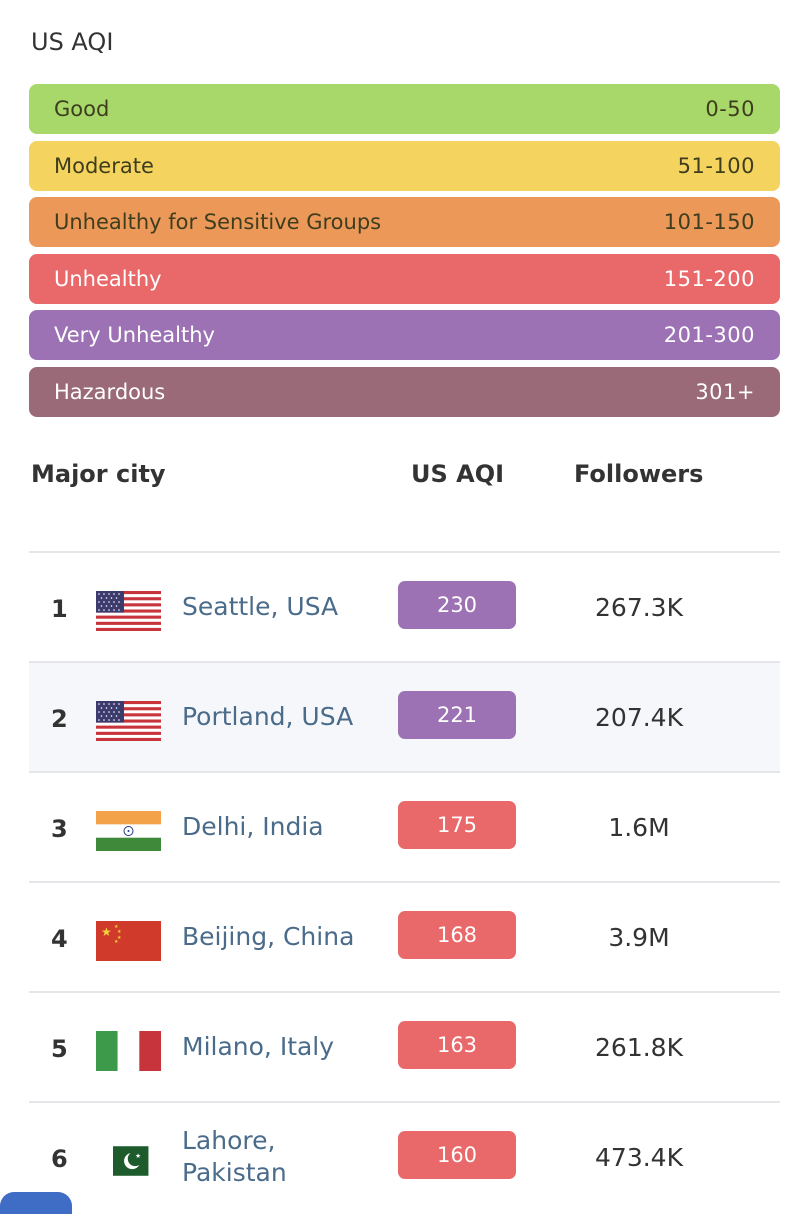 The width and height of the screenshot is (809, 1214). I want to click on table-row: 3 Delhi, India 175 1.6M, so click(404, 826).